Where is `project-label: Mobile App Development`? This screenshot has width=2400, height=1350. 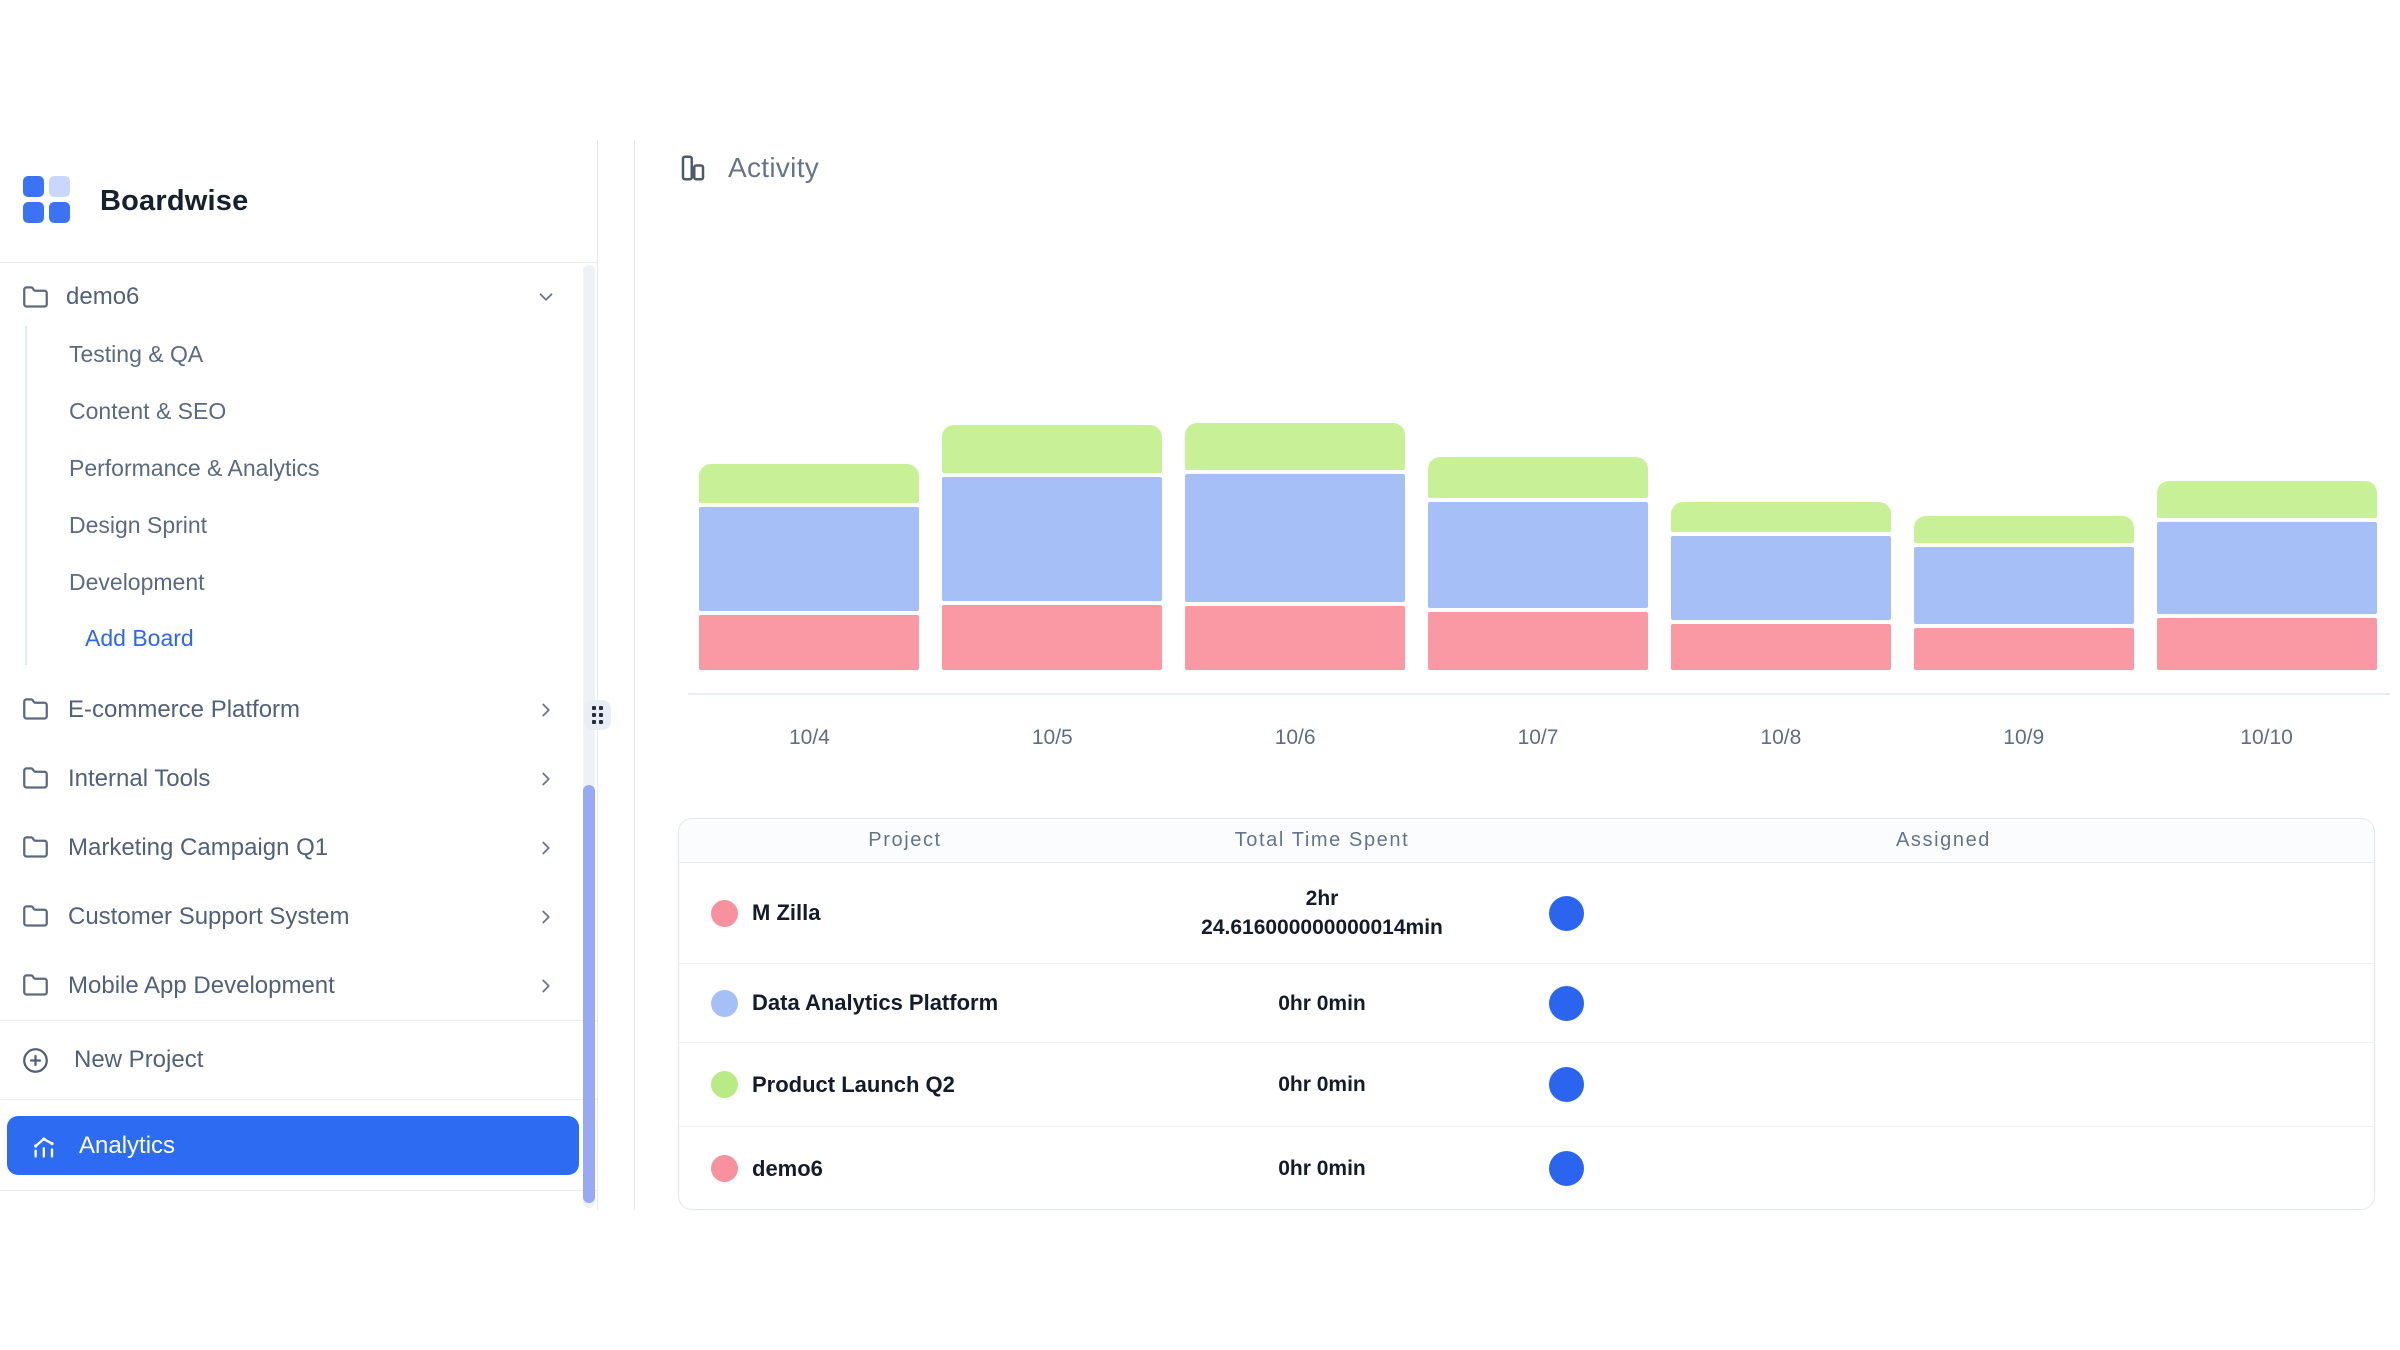
project-label: Mobile App Development is located at coordinates (201, 985).